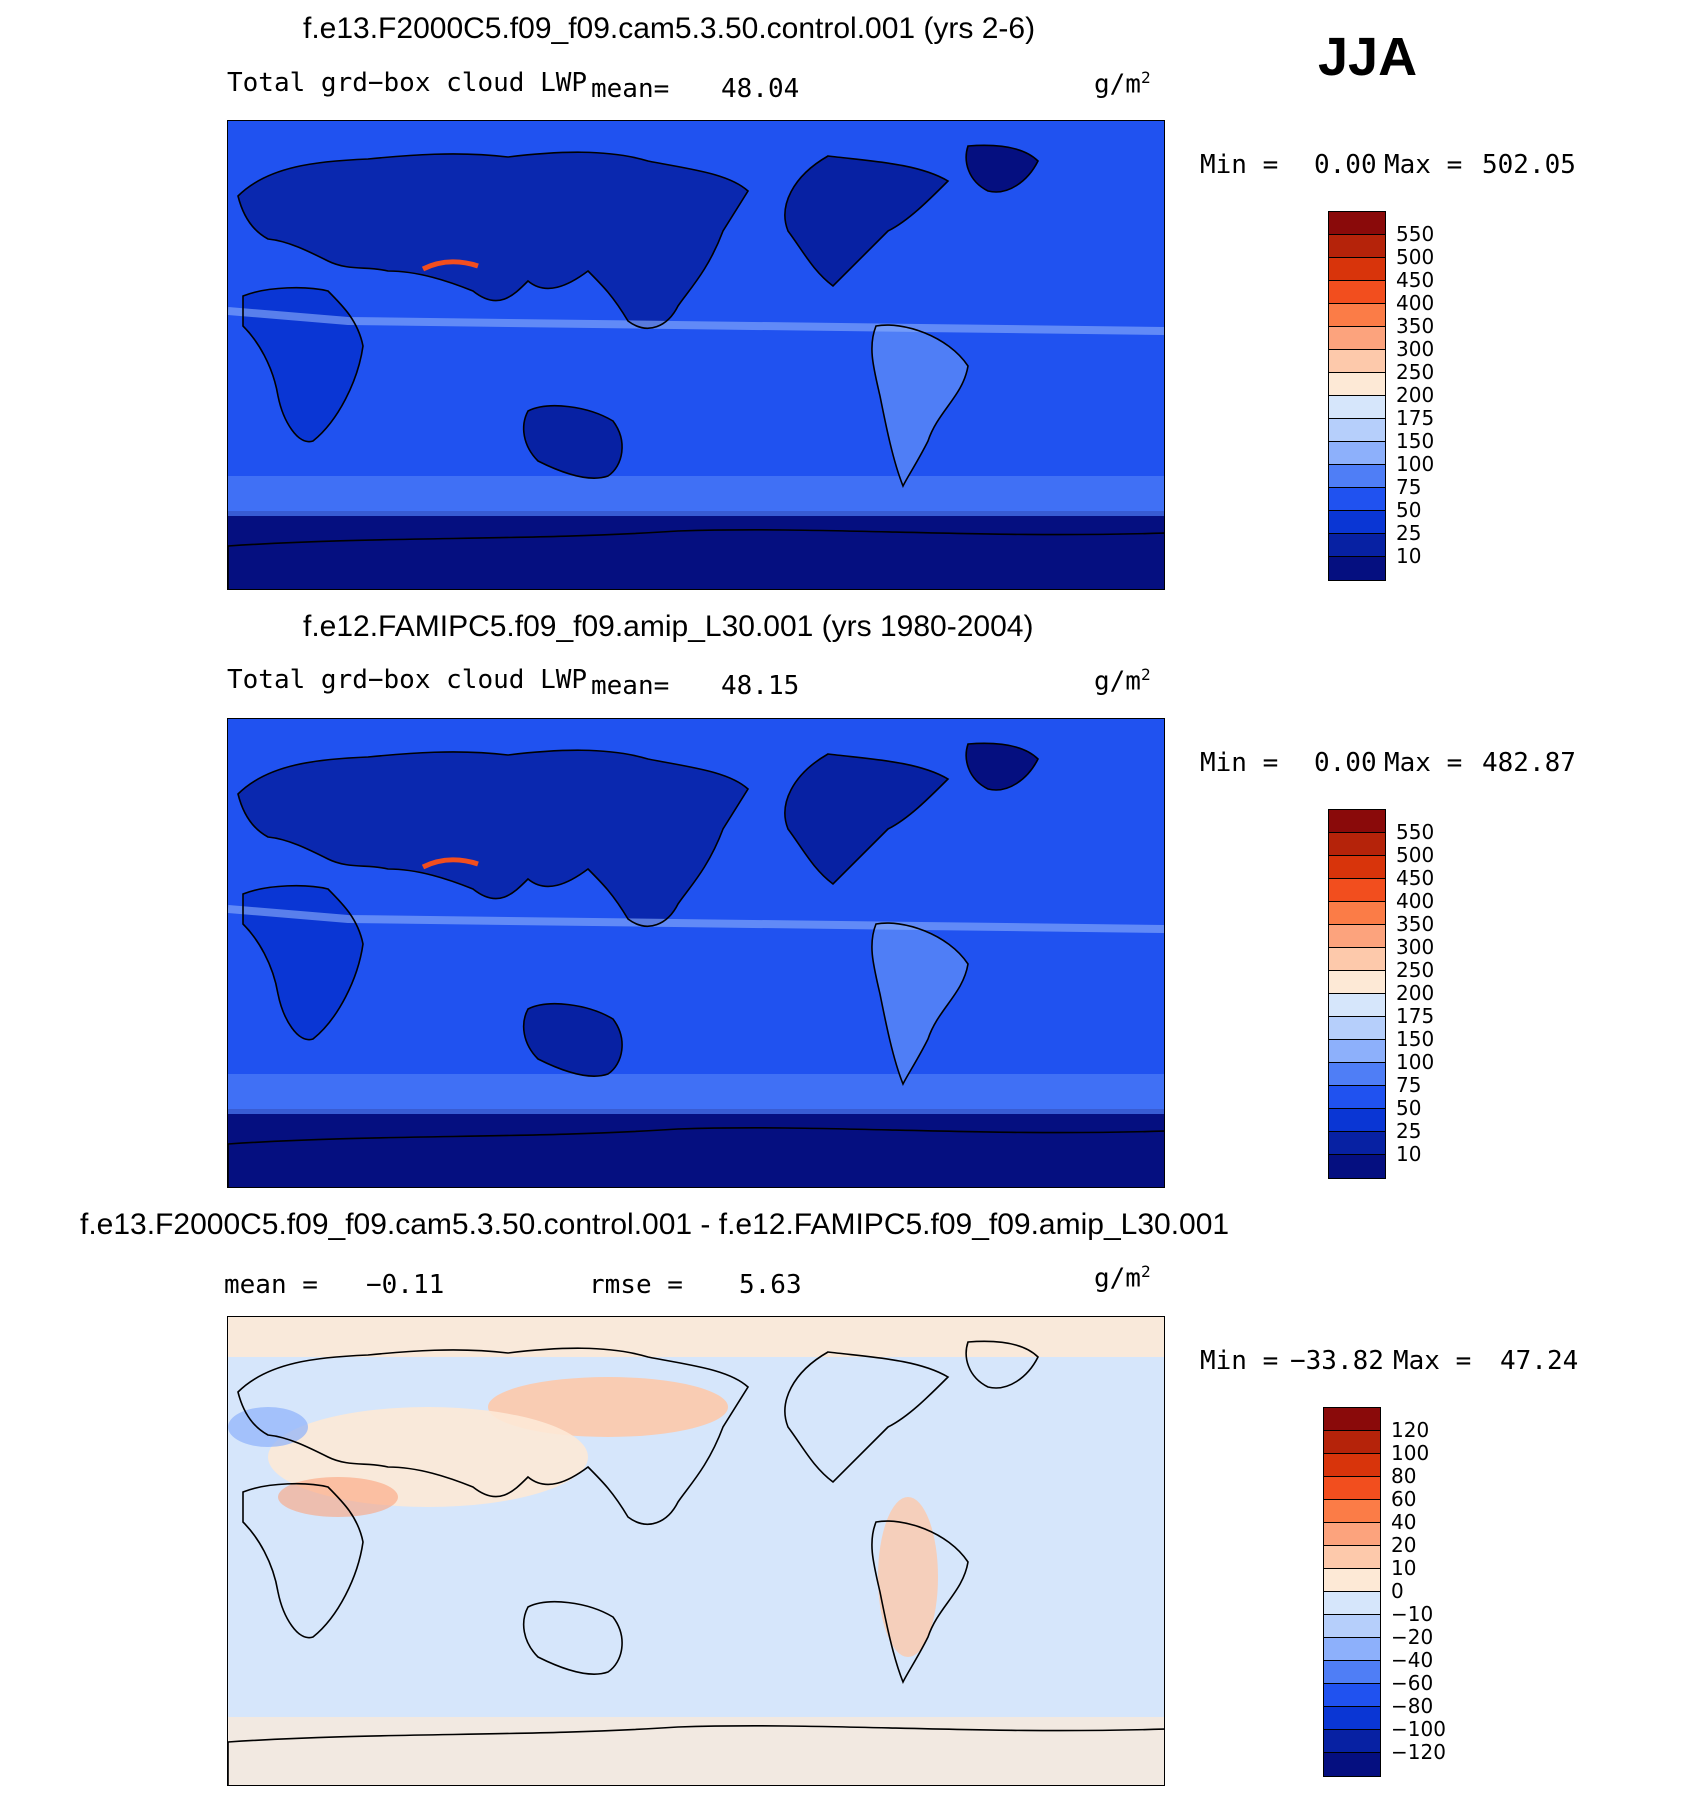 The width and height of the screenshot is (1688, 1802). I want to click on panel-3-mean-value: −0.11, so click(405, 1285).